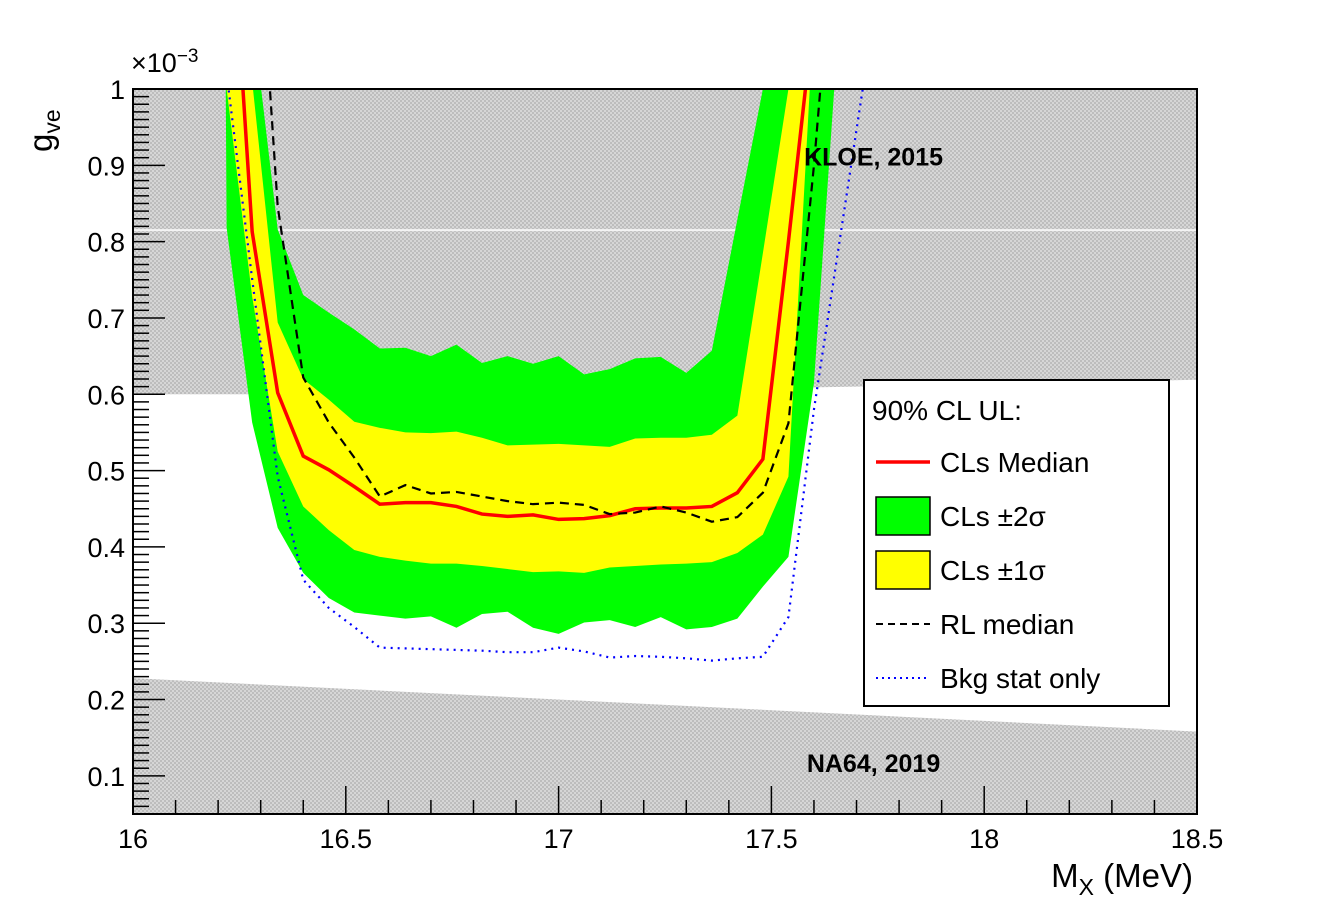 This screenshot has width=1329, height=905. I want to click on y-tick-label: 0.5, so click(106, 472).